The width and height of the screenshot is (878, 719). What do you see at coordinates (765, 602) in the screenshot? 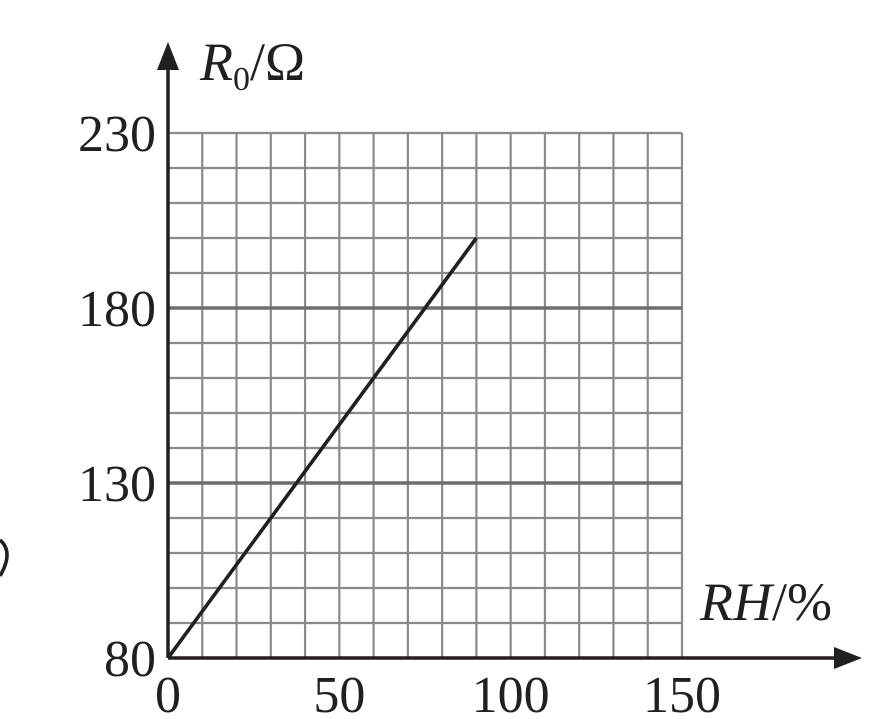
I see `x-axis-label: RH/%` at bounding box center [765, 602].